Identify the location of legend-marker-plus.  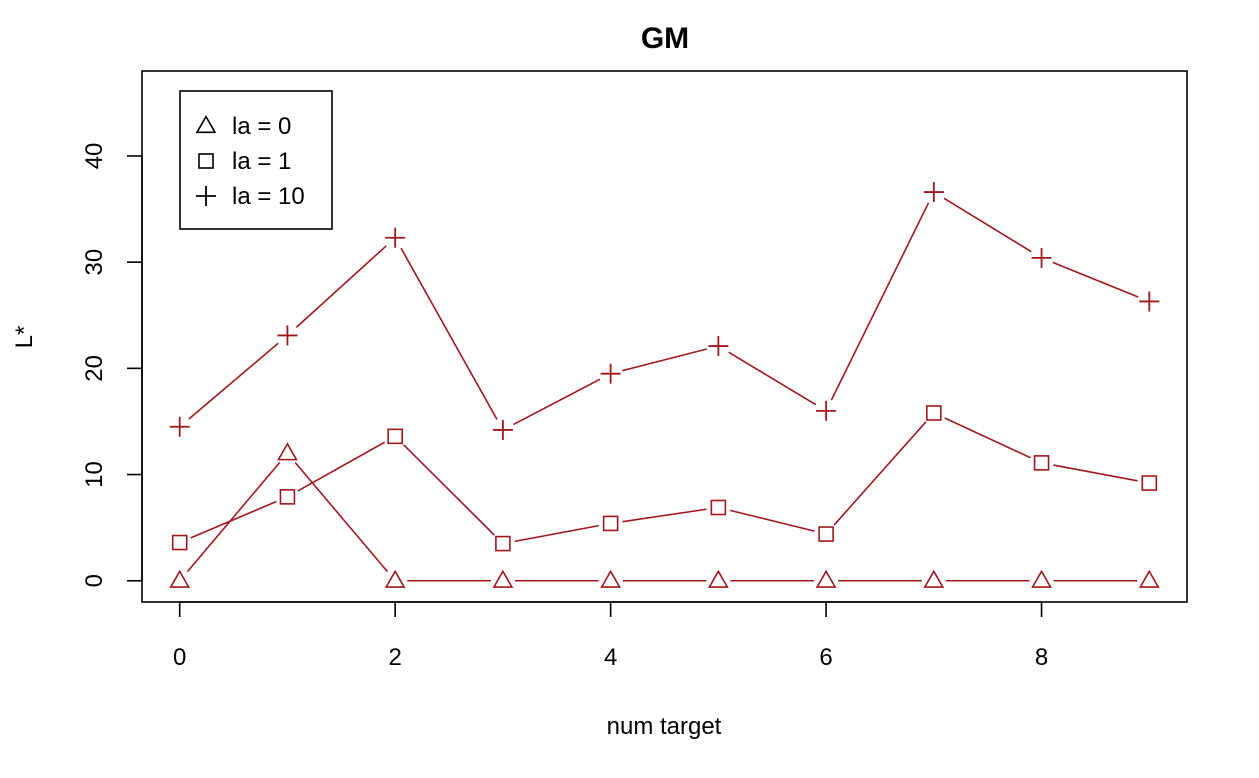
(206, 196).